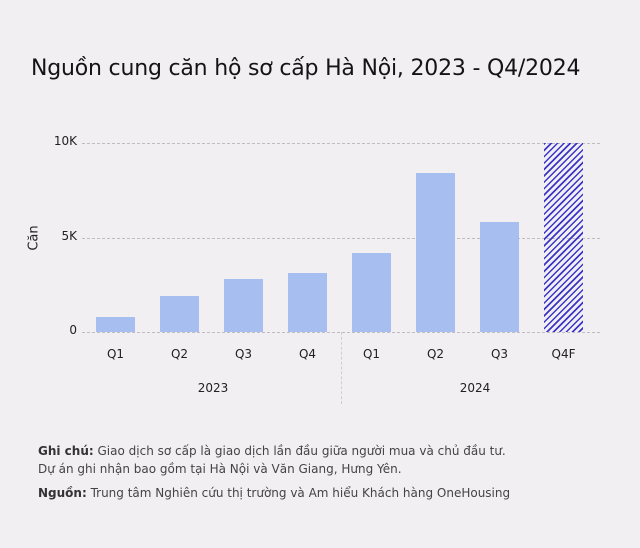  I want to click on y-tick-0: 0, so click(73, 330).